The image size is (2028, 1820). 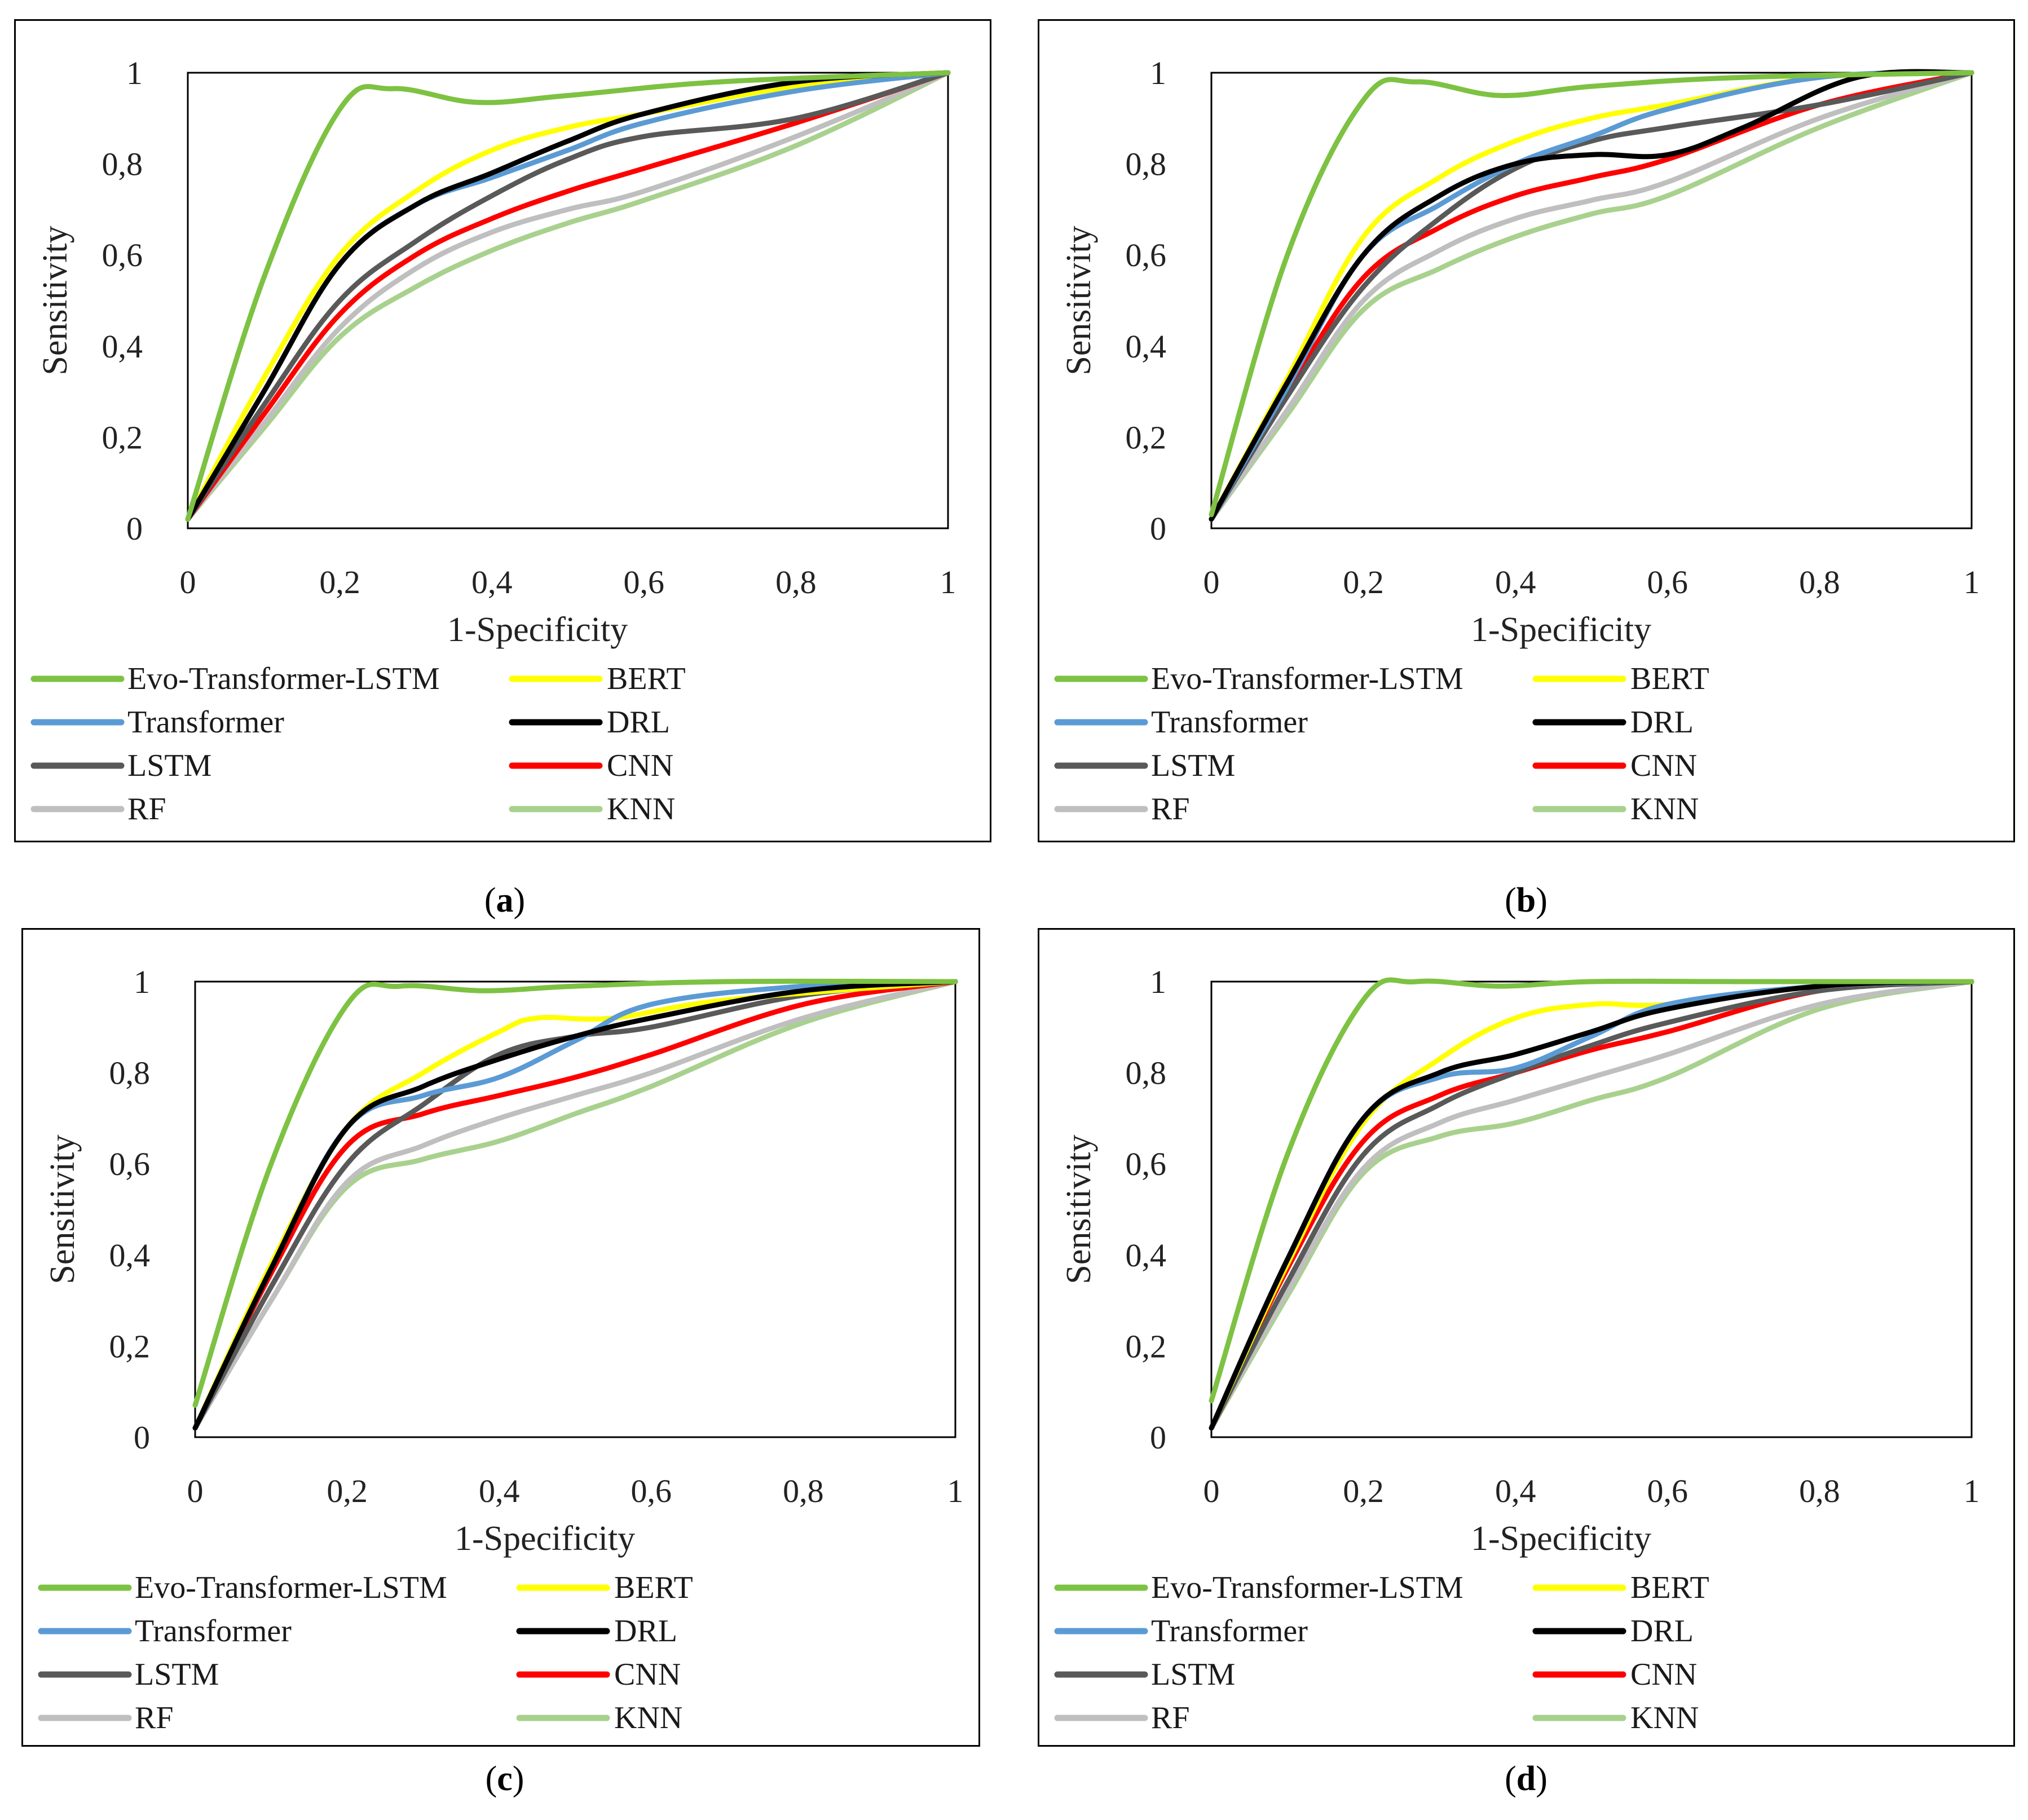 What do you see at coordinates (1526, 900) in the screenshot?
I see `caption-b: (b)` at bounding box center [1526, 900].